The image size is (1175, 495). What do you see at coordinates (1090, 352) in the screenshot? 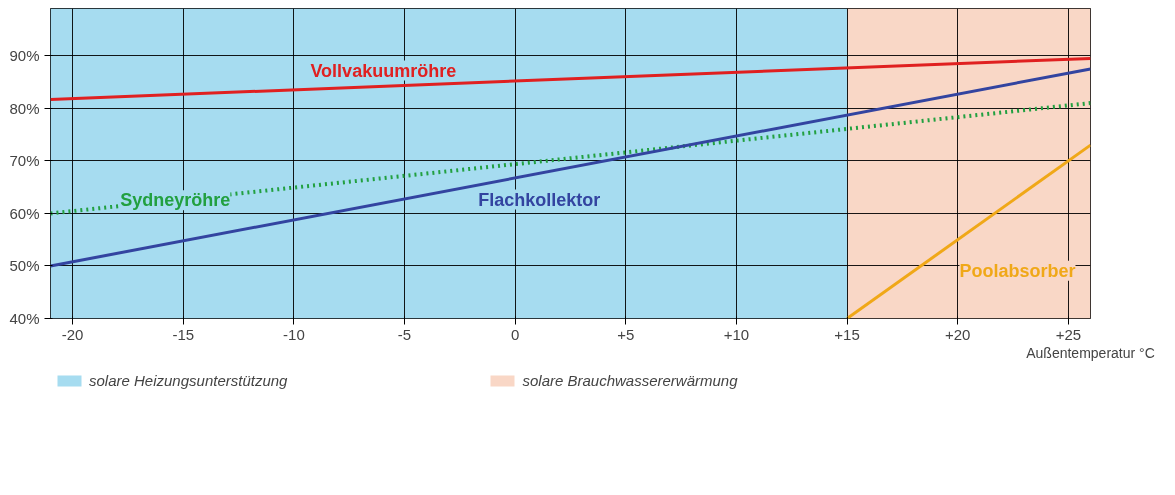
I see `x-axis-title: Außentemperatur °C` at bounding box center [1090, 352].